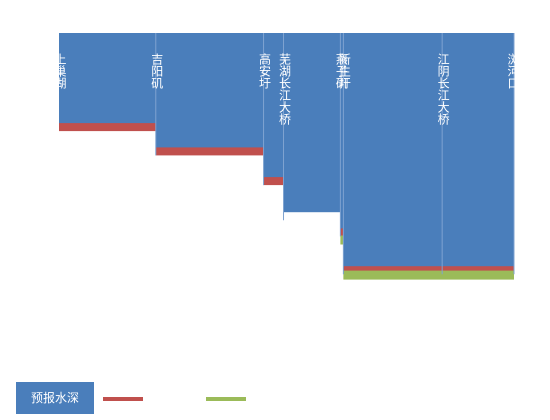  Describe the element at coordinates (443, 89) in the screenshot. I see `station-label-7: 江阴长江大桥` at that location.